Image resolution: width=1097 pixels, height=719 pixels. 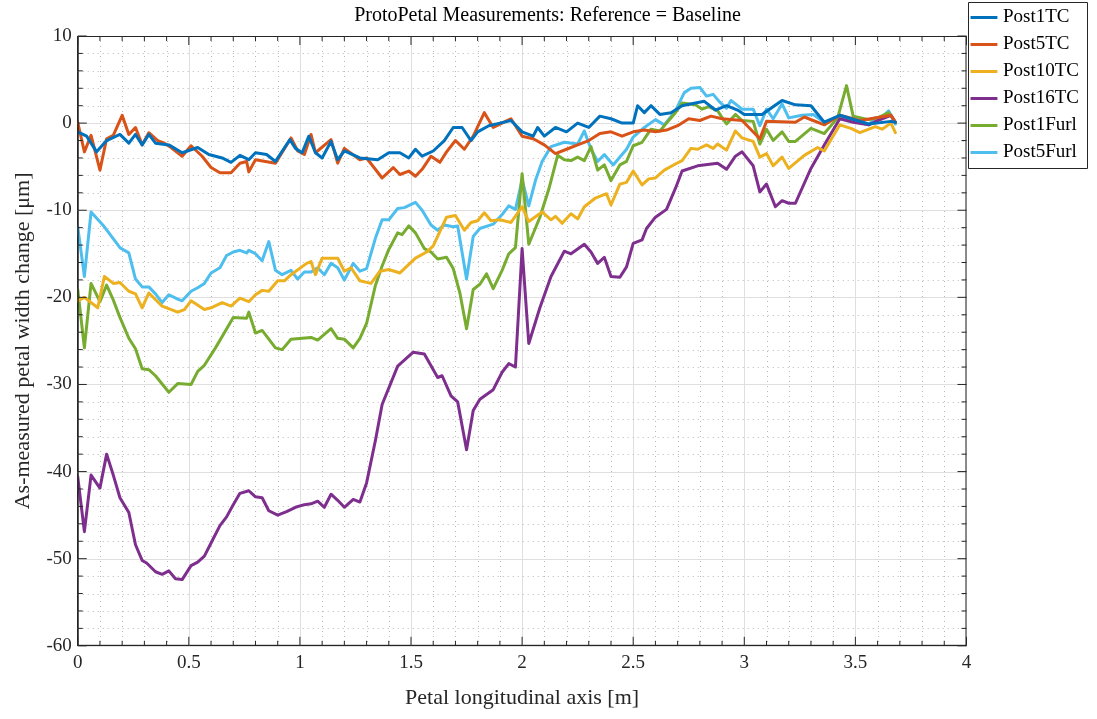 I want to click on x-tick-label: 2.5, so click(x=633, y=662).